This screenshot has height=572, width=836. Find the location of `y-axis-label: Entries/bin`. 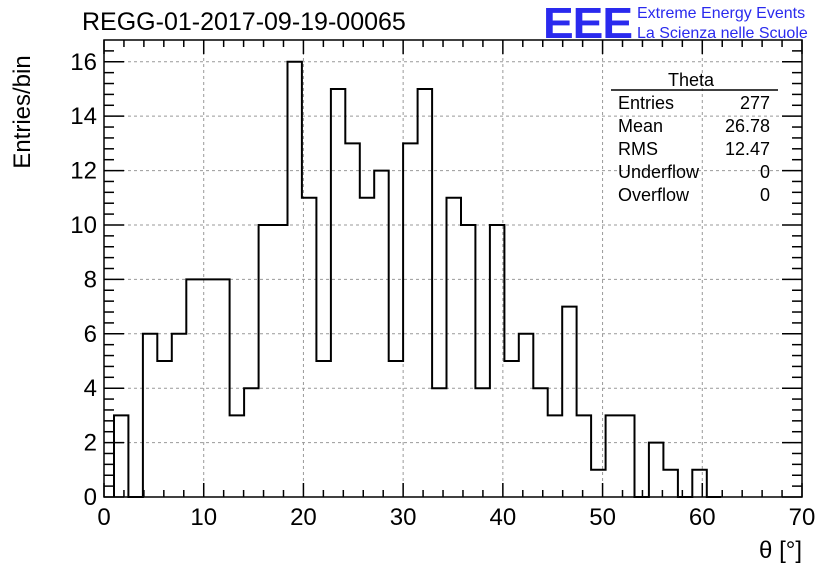

y-axis-label: Entries/bin is located at coordinates (22, 111).